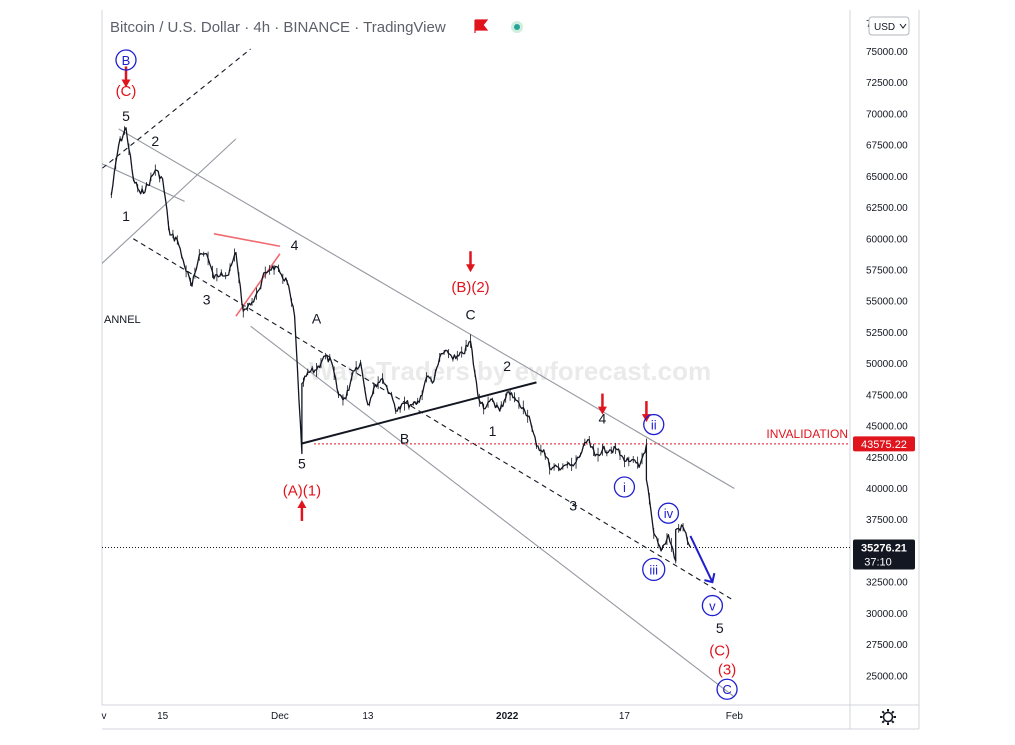  I want to click on green-dot-icon, so click(517, 27).